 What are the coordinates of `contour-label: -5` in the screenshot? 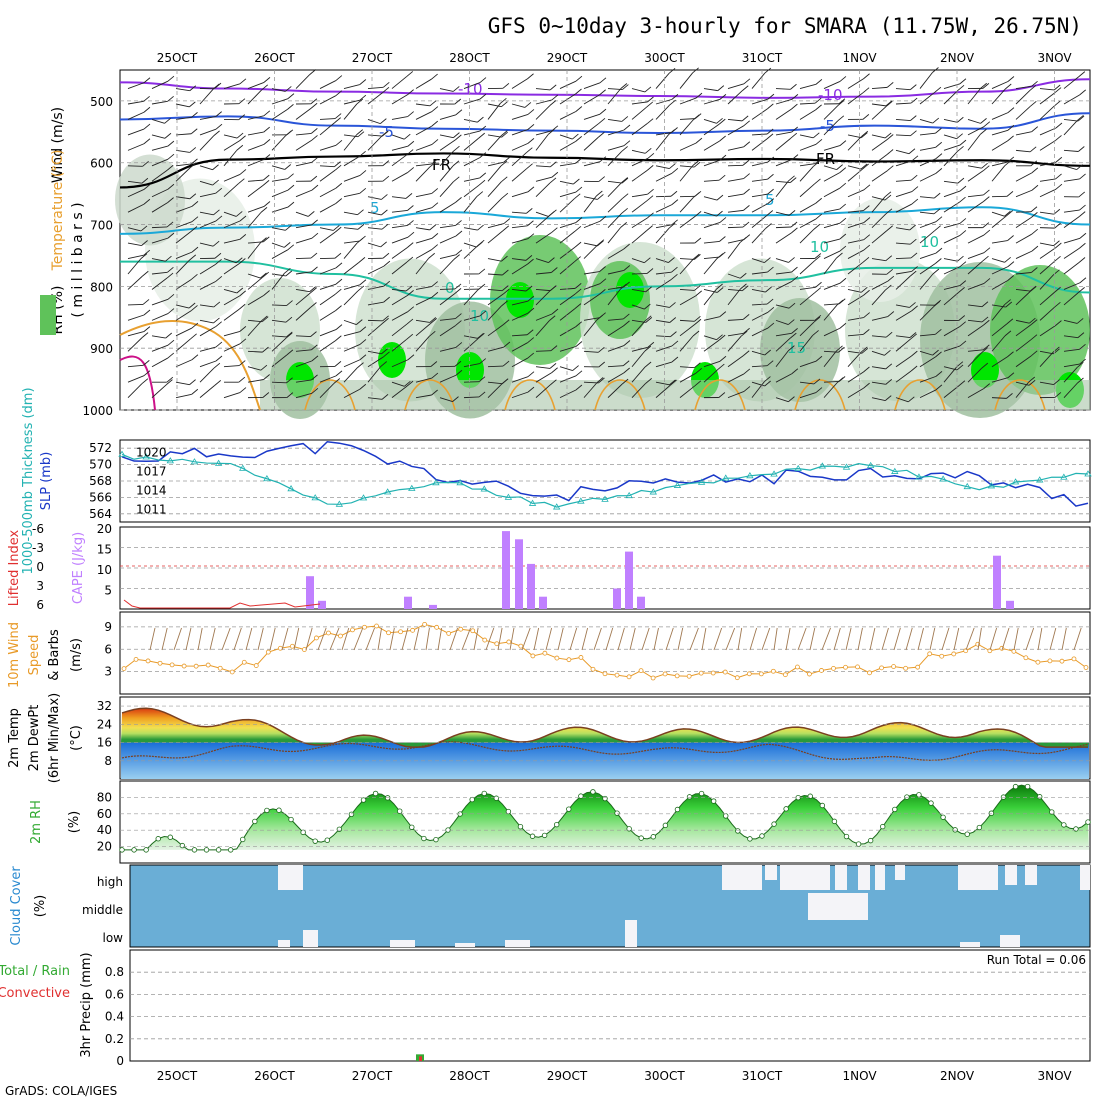 It's located at (827, 126).